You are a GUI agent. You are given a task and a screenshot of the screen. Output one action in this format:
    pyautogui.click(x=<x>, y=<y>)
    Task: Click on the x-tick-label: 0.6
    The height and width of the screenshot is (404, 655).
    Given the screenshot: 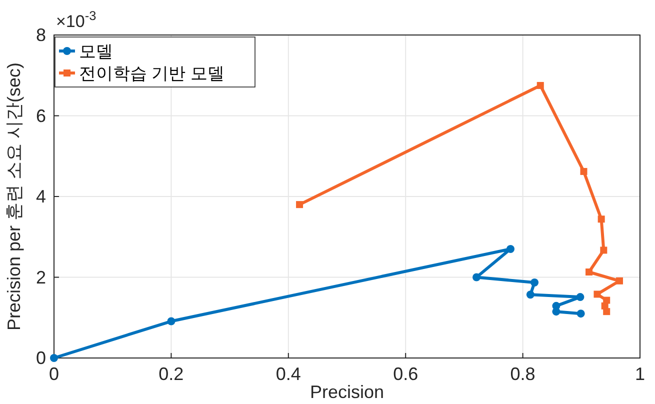 What is the action you would take?
    pyautogui.click(x=405, y=374)
    